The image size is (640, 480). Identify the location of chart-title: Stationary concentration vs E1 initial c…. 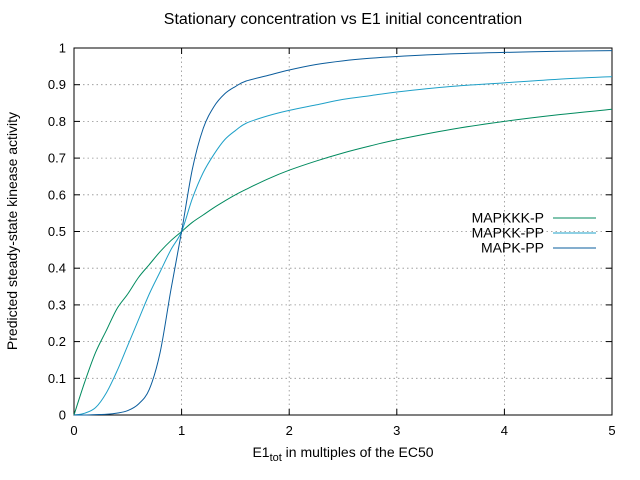
(343, 19).